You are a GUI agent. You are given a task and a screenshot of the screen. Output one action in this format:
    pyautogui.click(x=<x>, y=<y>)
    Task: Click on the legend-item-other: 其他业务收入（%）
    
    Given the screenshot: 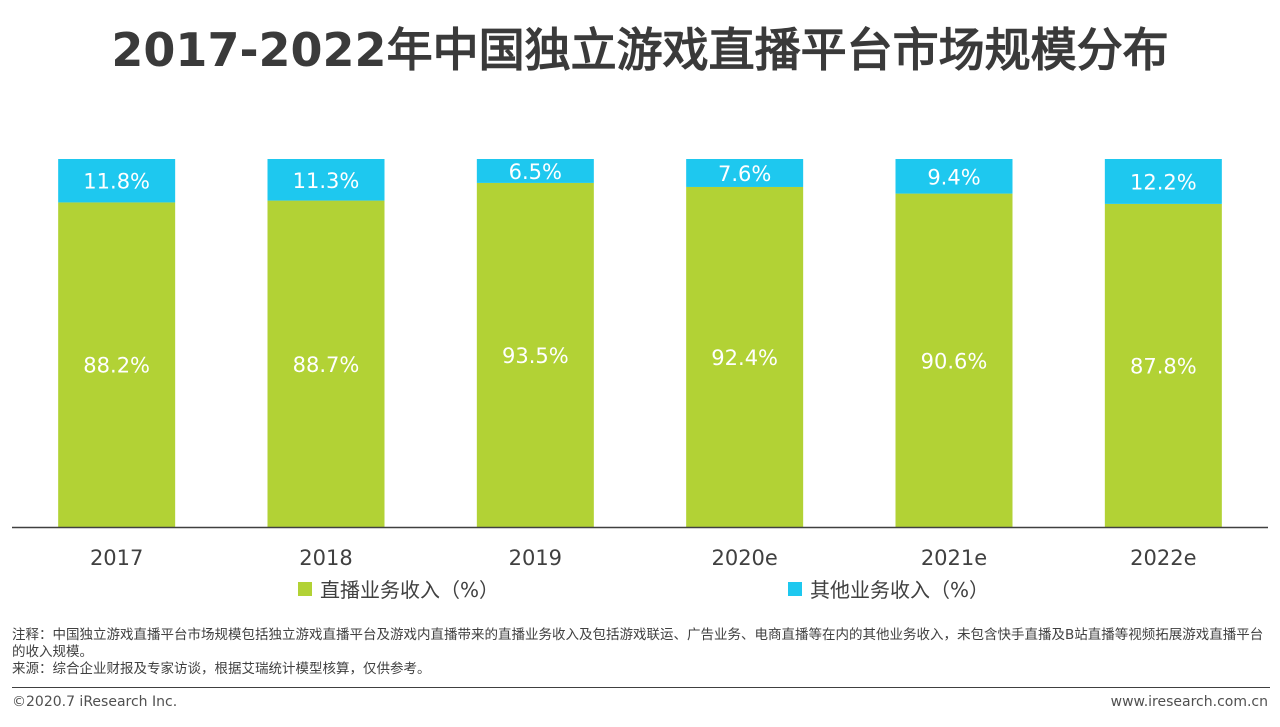 What is the action you would take?
    pyautogui.click(x=888, y=588)
    